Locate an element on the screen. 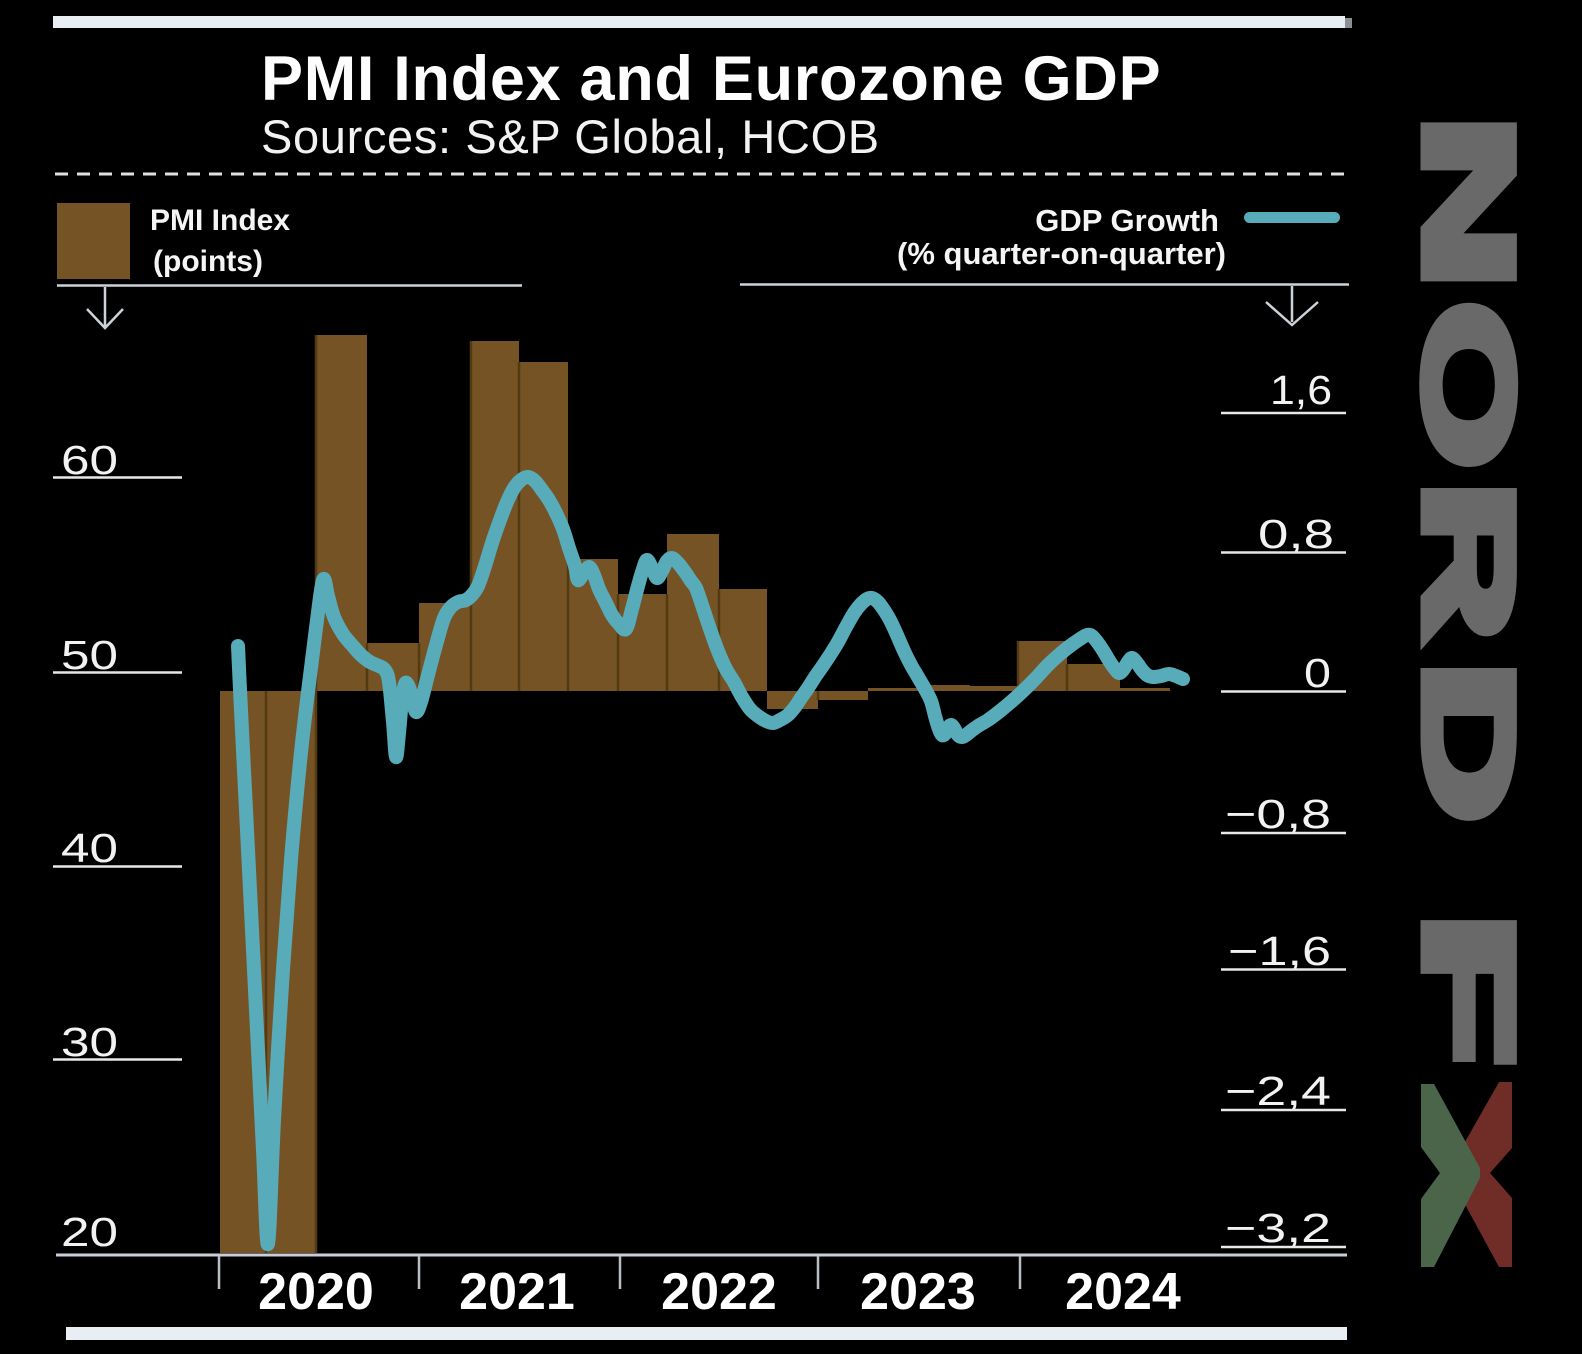  svg-text: 2024 is located at coordinates (1123, 1292).